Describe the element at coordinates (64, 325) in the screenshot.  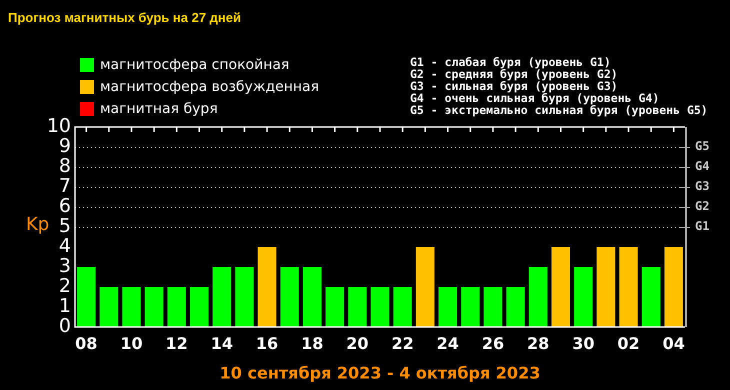
I see `y-tick-label: 0` at that location.